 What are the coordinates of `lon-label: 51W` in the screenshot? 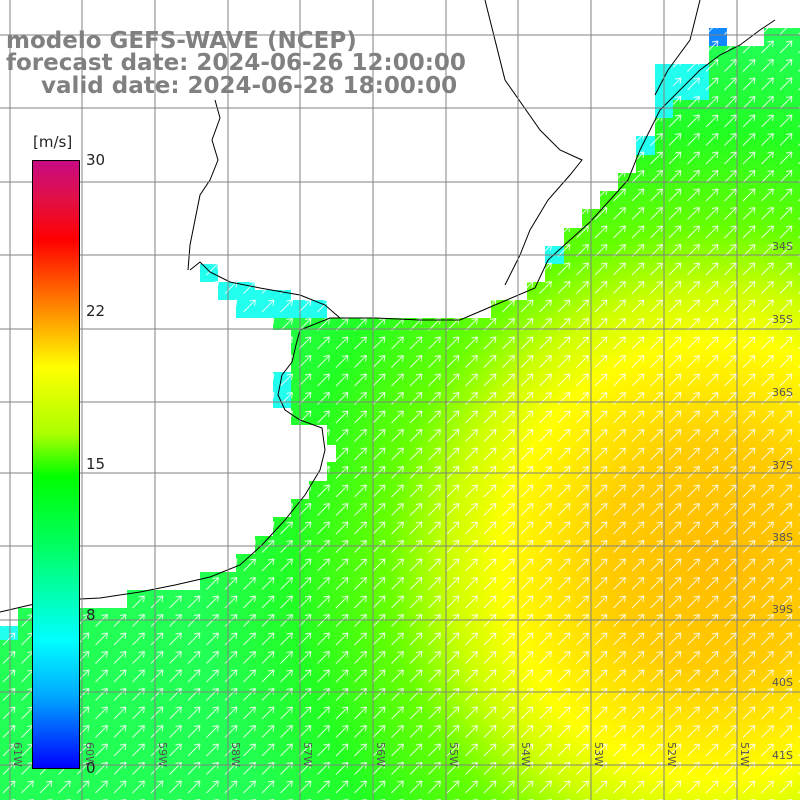 It's located at (744, 754).